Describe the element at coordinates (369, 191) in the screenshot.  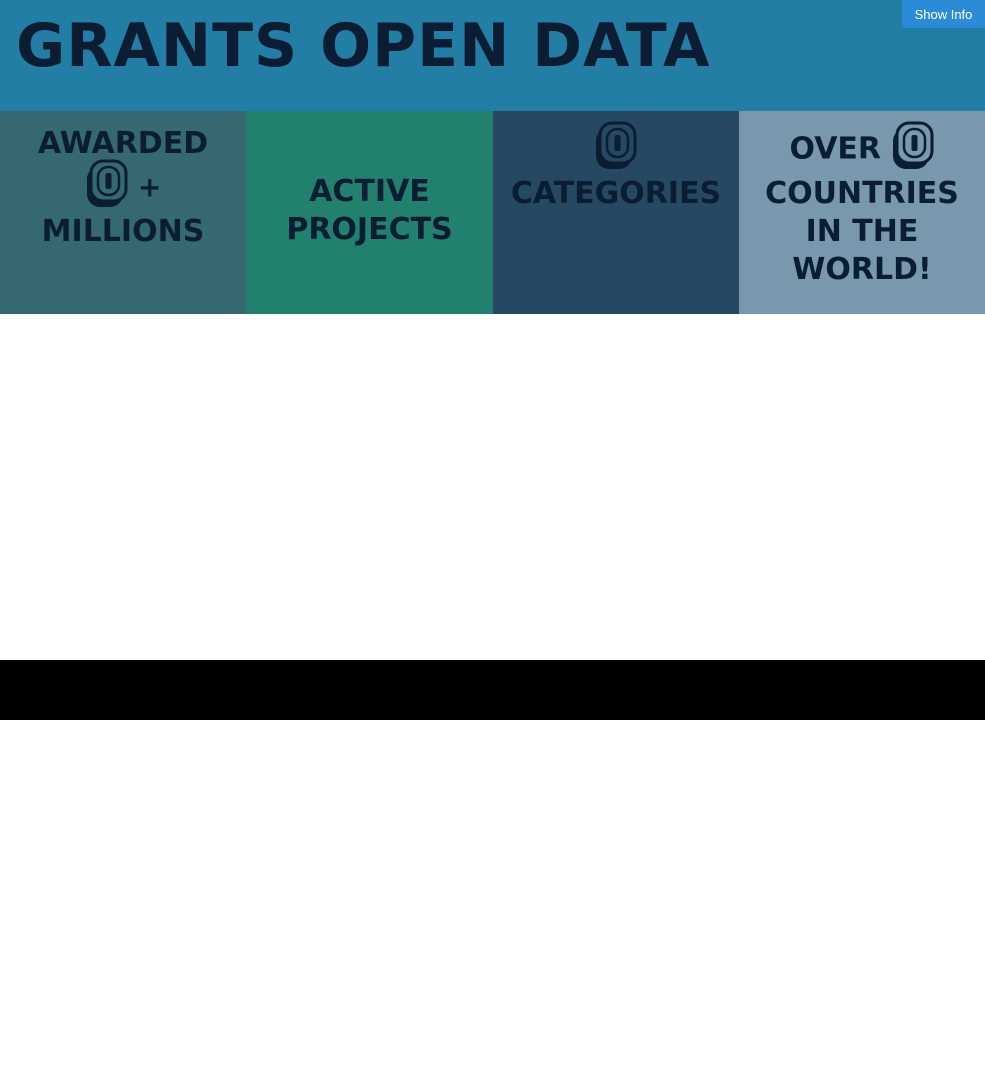
I see `tile-projects-line1: ACTIVE` at that location.